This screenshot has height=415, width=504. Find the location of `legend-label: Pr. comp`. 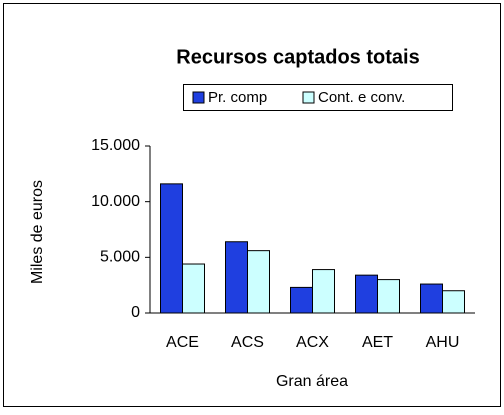

legend-label: Pr. comp is located at coordinates (237, 97).